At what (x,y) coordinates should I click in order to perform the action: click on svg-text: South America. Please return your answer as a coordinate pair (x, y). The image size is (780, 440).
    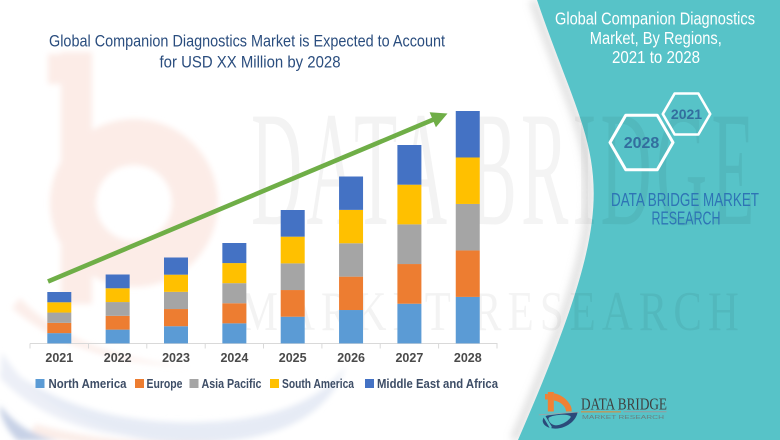
    Looking at the image, I should click on (318, 384).